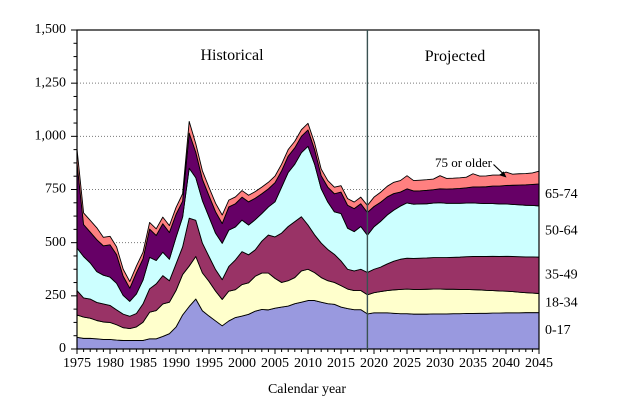 Image resolution: width=624 pixels, height=413 pixels. I want to click on x-tick-label: 1990, so click(176, 363).